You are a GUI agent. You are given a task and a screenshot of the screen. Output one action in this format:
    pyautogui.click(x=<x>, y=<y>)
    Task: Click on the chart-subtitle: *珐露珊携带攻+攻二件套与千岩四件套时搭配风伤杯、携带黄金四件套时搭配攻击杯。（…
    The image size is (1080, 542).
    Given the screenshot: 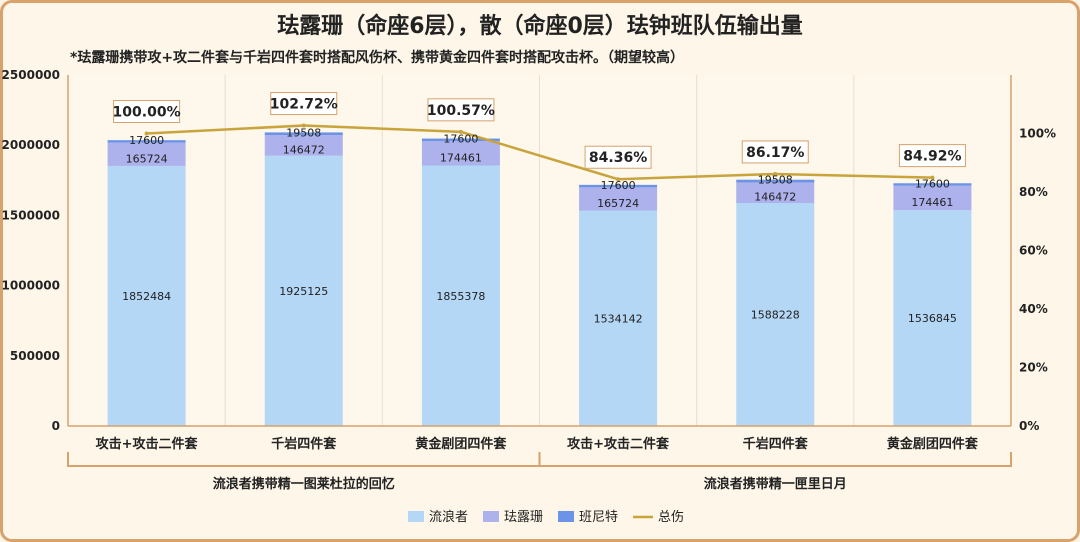 What is the action you would take?
    pyautogui.click(x=377, y=58)
    